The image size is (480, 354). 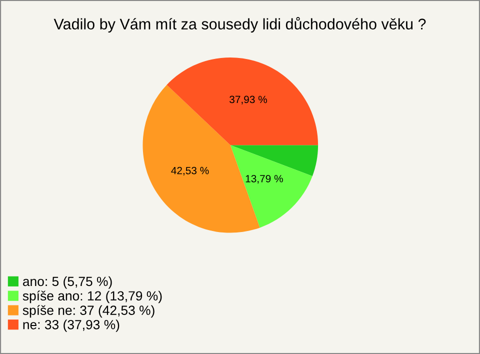 What do you see at coordinates (240, 25) in the screenshot?
I see `chart-title: Vadilo by Vám mít za sousedy lidi důchodového věku ?` at bounding box center [240, 25].